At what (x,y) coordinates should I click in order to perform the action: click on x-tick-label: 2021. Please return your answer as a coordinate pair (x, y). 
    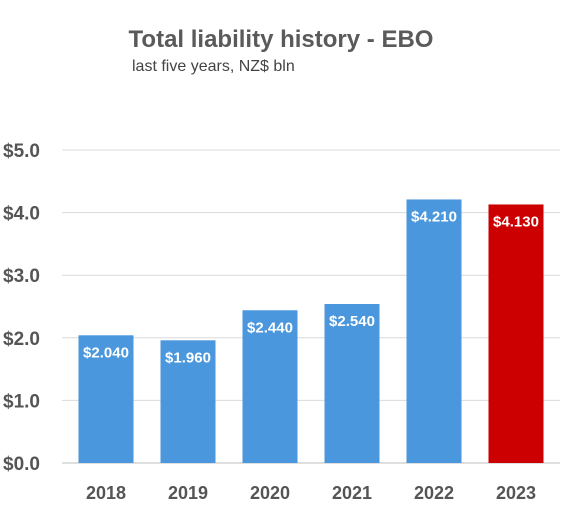
    Looking at the image, I should click on (352, 493).